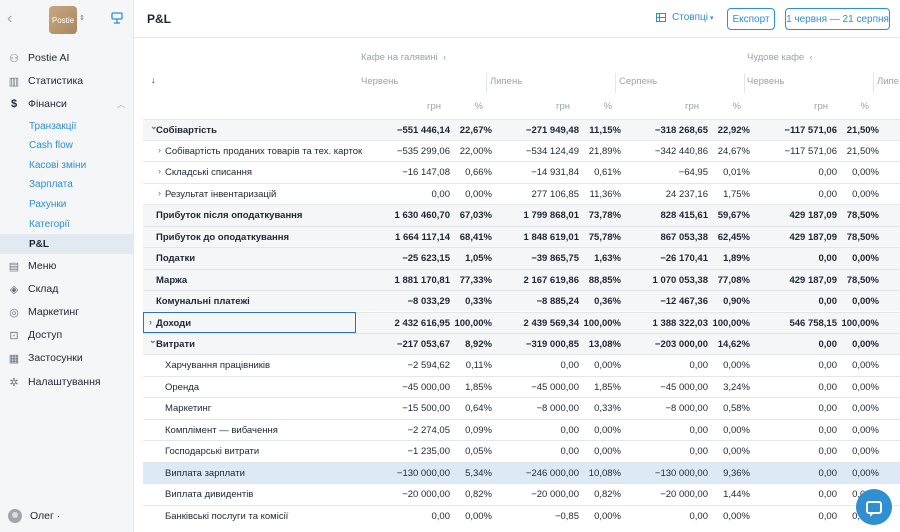  I want to click on amount-cell: 1 630 460,70, so click(422, 216).